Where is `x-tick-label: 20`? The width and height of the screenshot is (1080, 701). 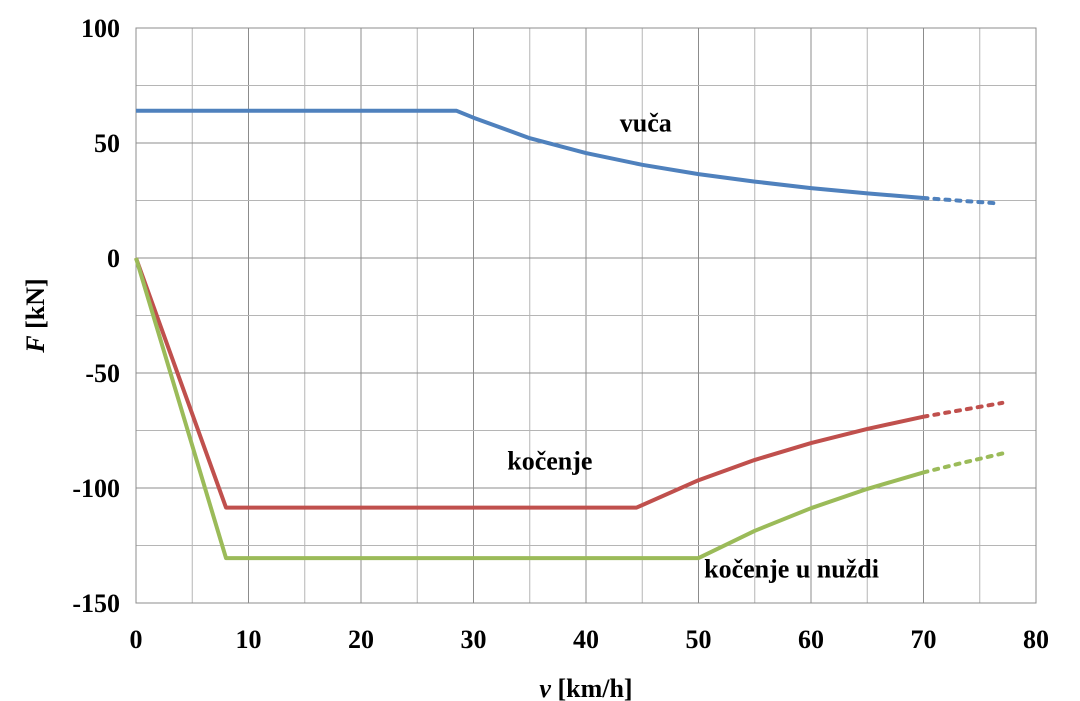 x-tick-label: 20 is located at coordinates (361, 639).